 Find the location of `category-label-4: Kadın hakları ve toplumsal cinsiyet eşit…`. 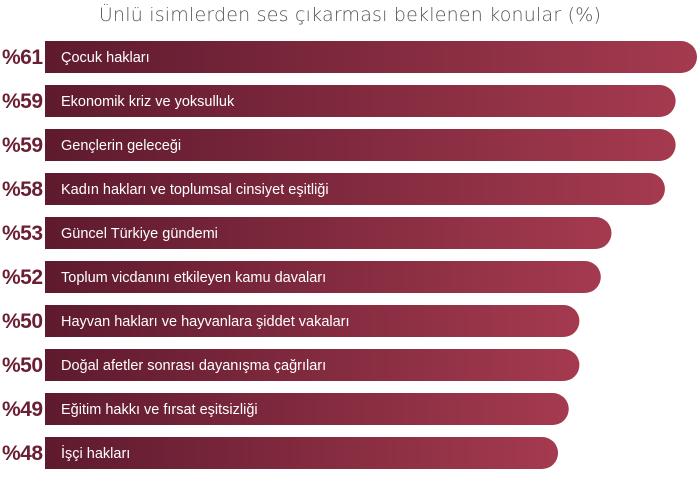

category-label-4: Kadın hakları ve toplumsal cinsiyet eşit… is located at coordinates (195, 190).